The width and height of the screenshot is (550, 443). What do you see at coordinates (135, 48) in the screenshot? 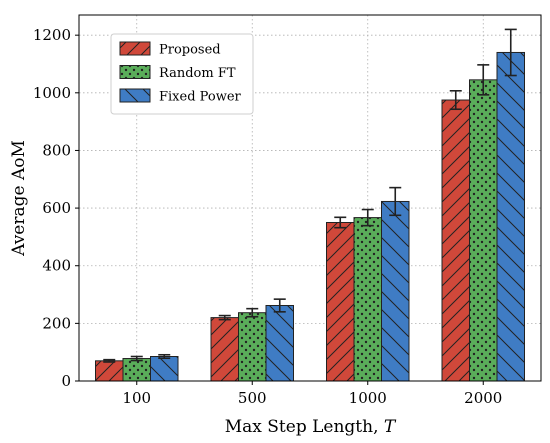
I see `legend-swatch-hatch-proposed` at bounding box center [135, 48].